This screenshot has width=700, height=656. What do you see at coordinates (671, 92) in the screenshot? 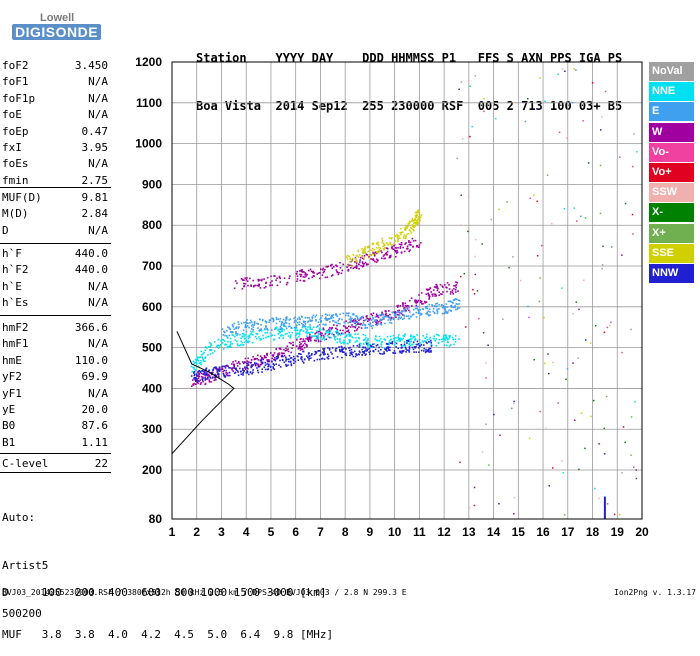
I see `legend-item-nne: NNE` at bounding box center [671, 92].